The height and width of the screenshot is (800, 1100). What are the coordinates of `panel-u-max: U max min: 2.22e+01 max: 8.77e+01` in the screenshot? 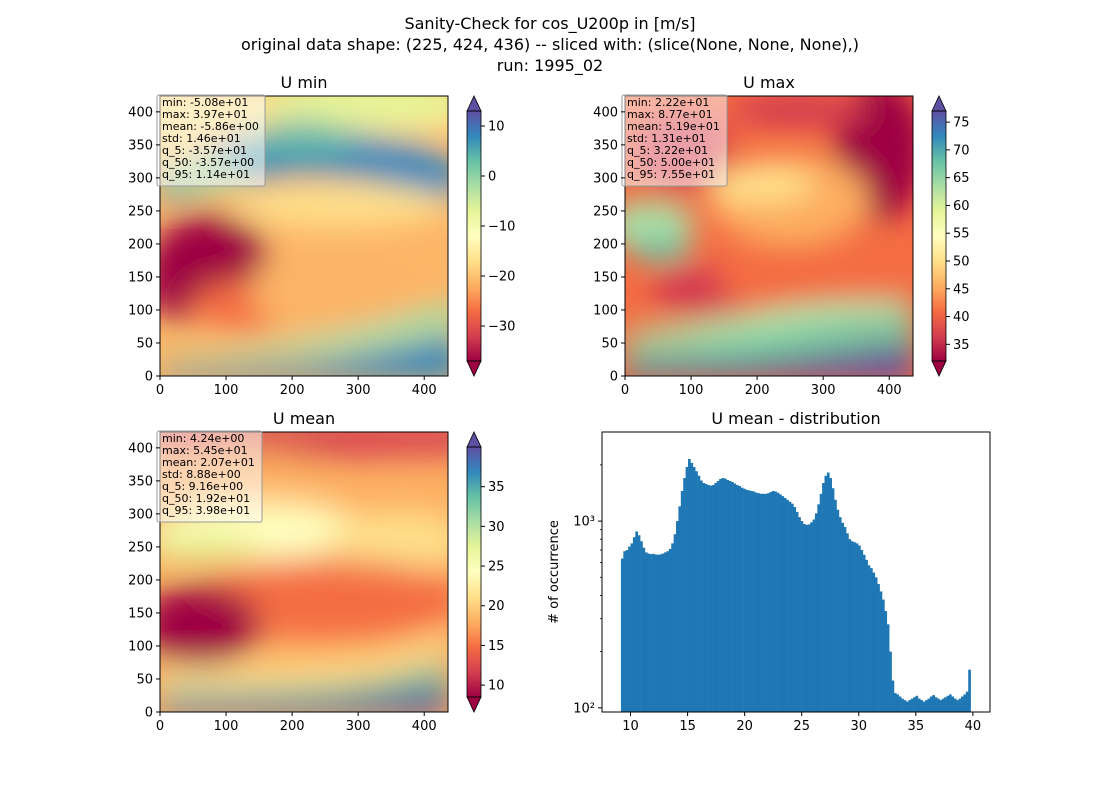 It's located at (781, 235).